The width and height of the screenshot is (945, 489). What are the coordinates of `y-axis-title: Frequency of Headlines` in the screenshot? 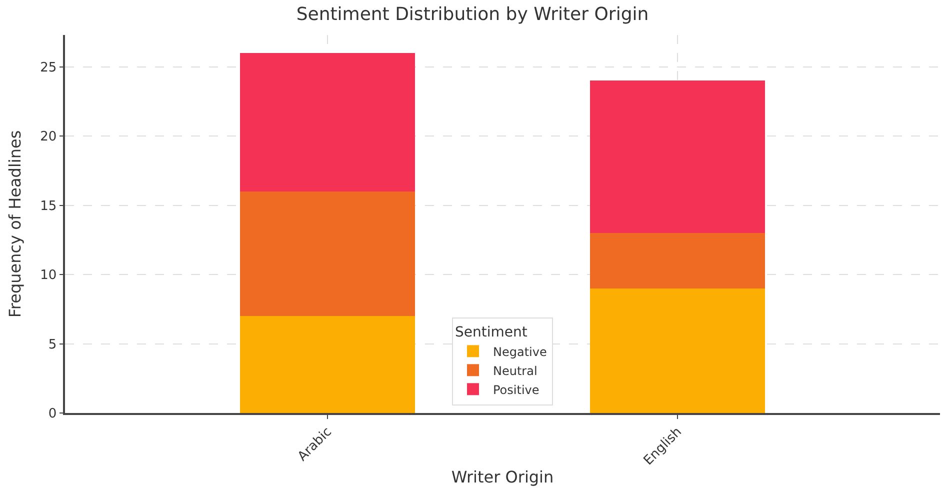 It's located at (15, 224).